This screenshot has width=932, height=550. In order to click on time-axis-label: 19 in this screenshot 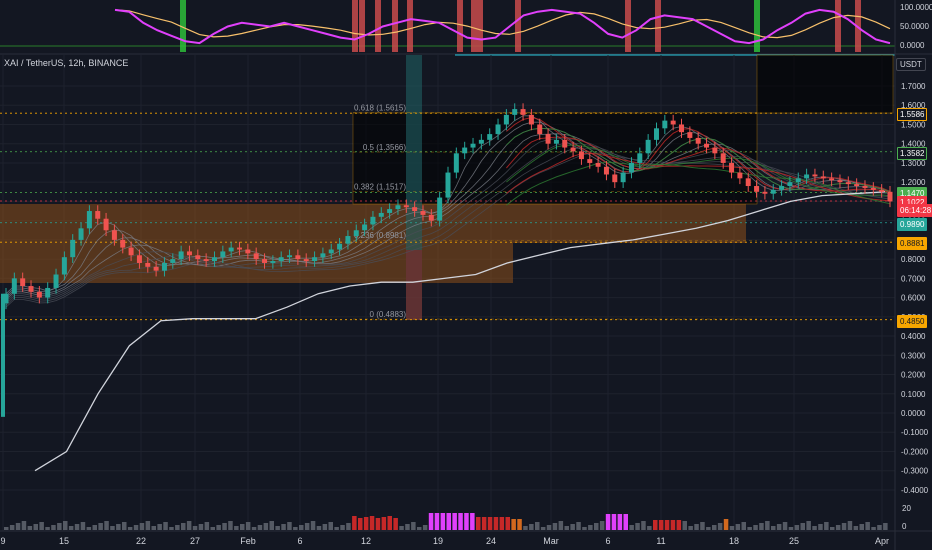, I will do `click(438, 541)`.